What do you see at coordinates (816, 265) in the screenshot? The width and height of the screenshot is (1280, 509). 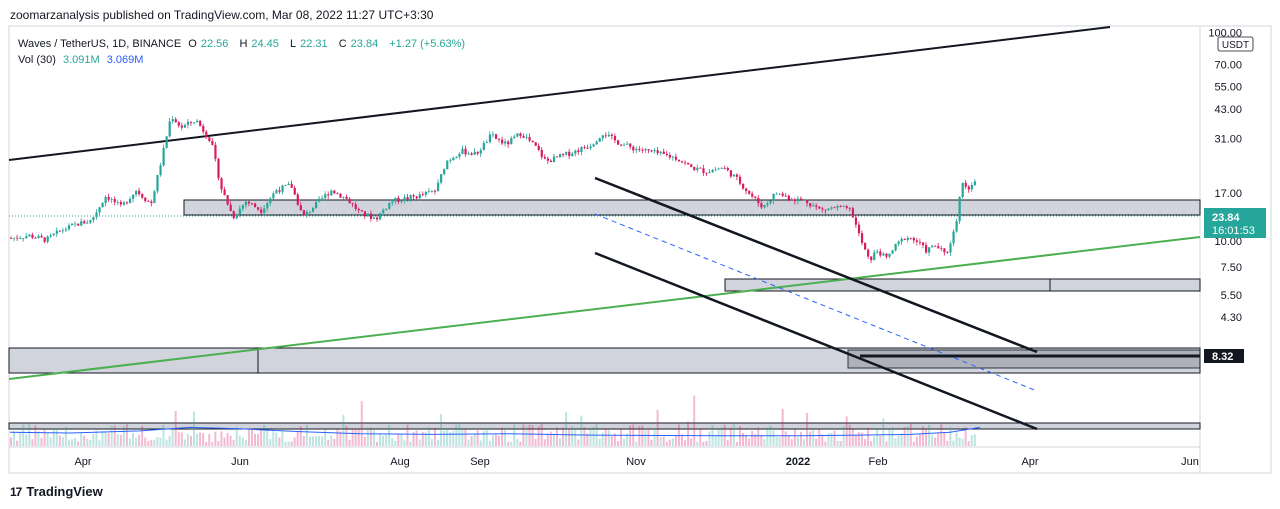 I see `channel-upper-line` at bounding box center [816, 265].